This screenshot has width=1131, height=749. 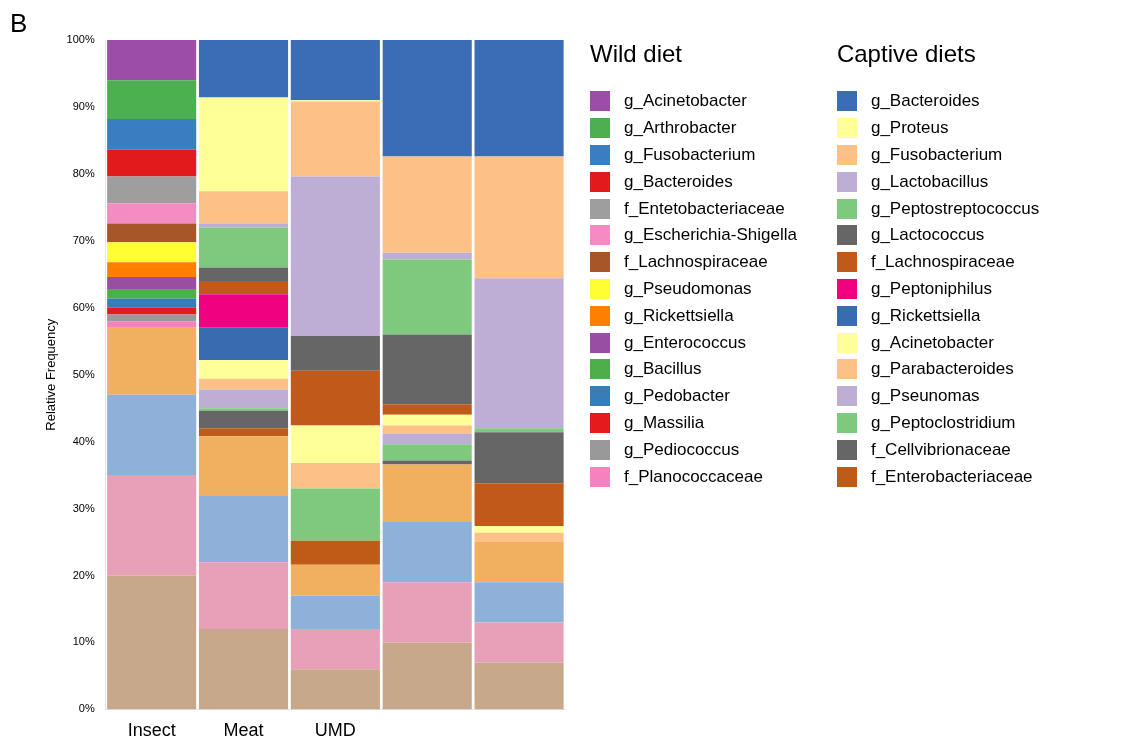 What do you see at coordinates (951, 476) in the screenshot?
I see `legend-label: f_Enterobacteriaceae` at bounding box center [951, 476].